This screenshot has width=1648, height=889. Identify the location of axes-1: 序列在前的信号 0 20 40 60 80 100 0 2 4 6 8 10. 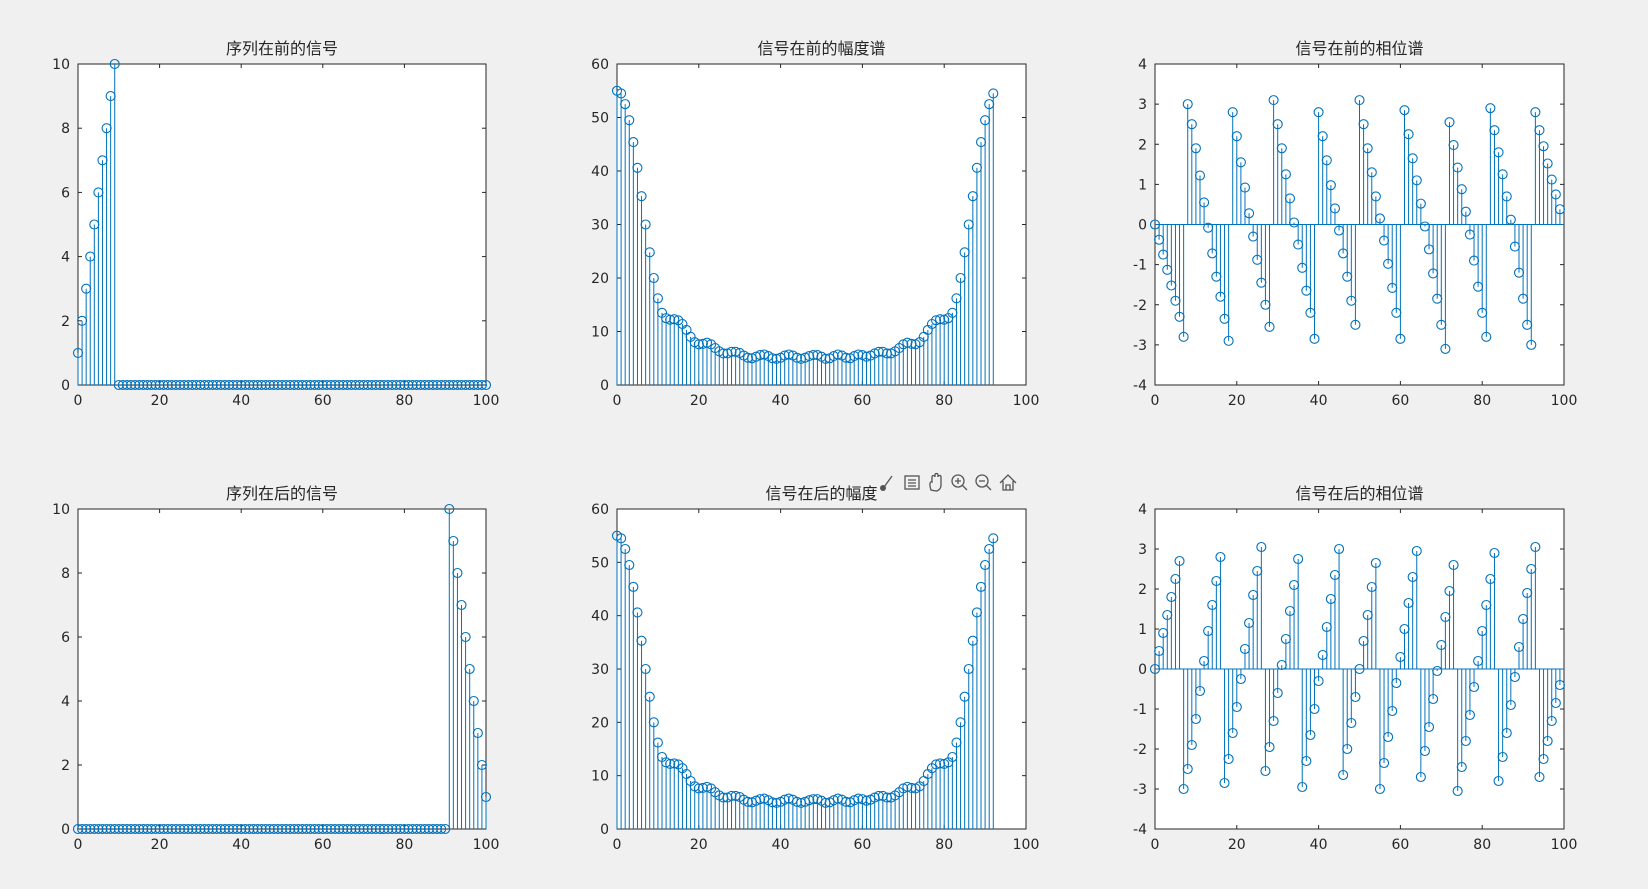
(275, 224).